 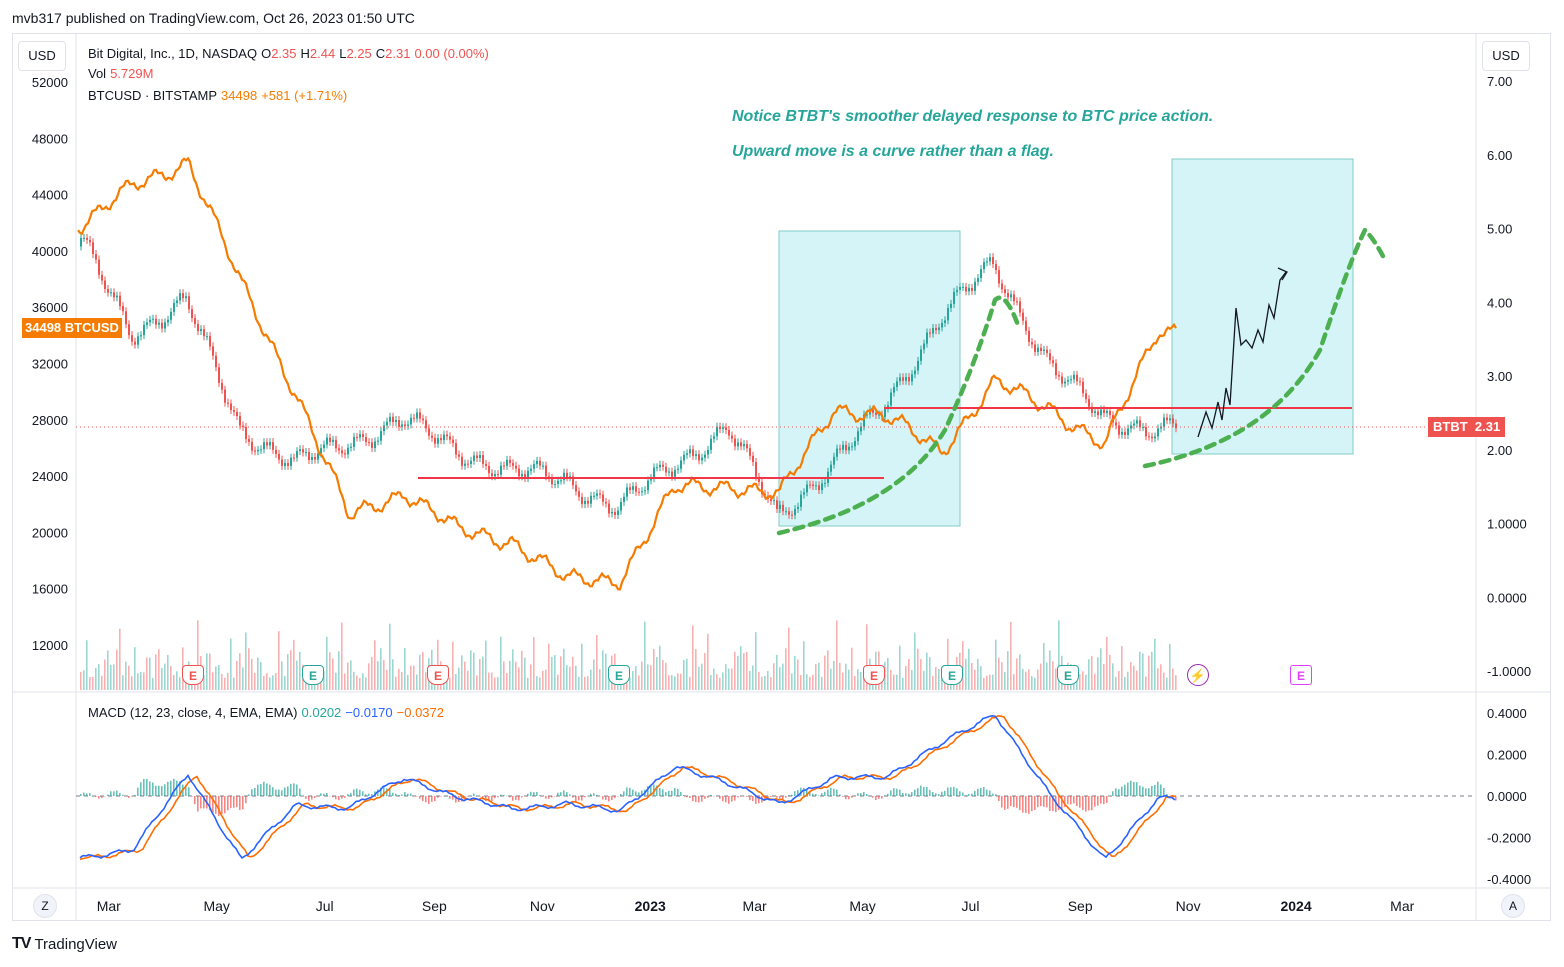 I want to click on left-currency-button: USD, so click(x=42, y=56).